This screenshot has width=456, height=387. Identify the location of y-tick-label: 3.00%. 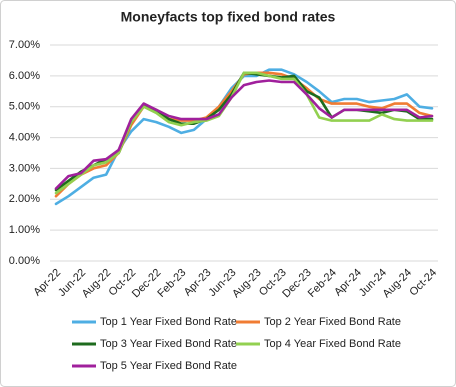
(24, 168).